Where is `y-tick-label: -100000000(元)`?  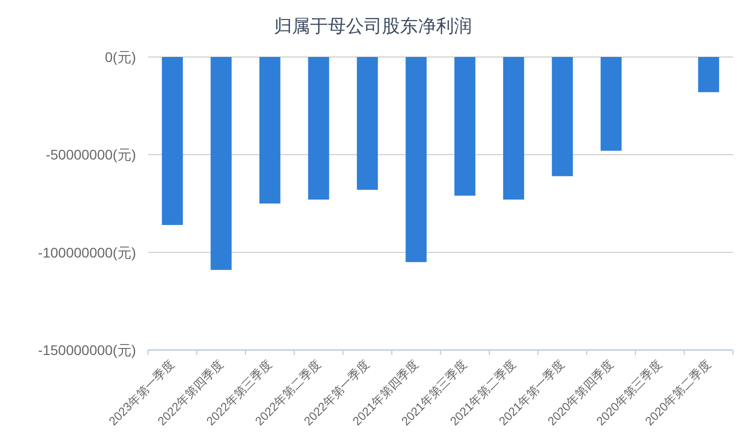
y-tick-label: -100000000(元) is located at coordinates (87, 252).